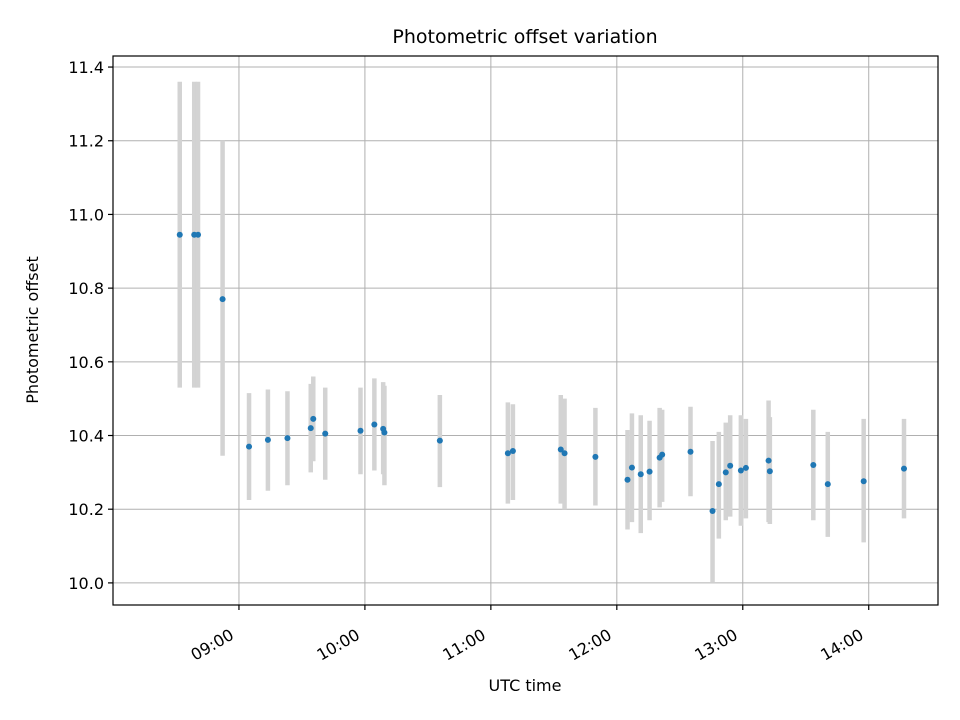  Describe the element at coordinates (86, 362) in the screenshot. I see `y-tick-label: 10.6` at that location.